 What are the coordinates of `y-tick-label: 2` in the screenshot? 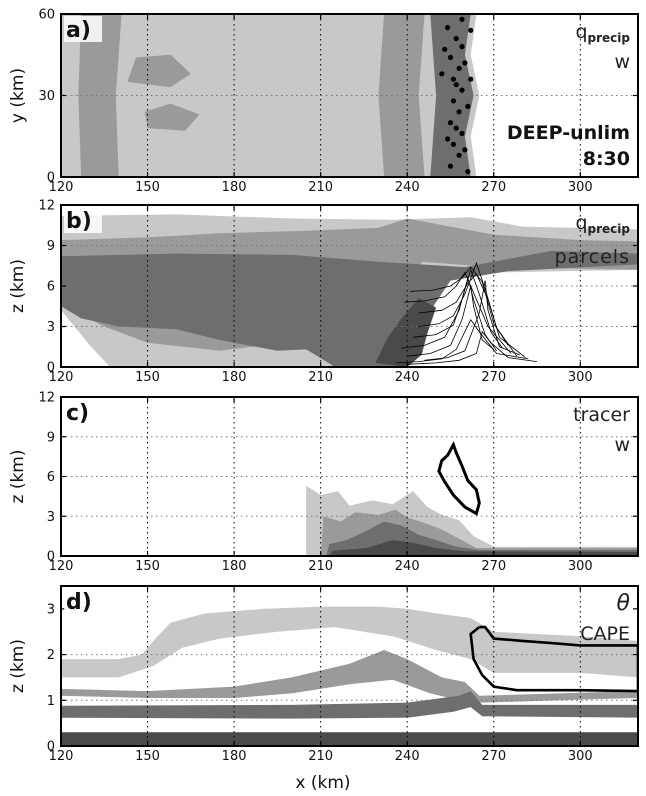 It's located at (51, 655).